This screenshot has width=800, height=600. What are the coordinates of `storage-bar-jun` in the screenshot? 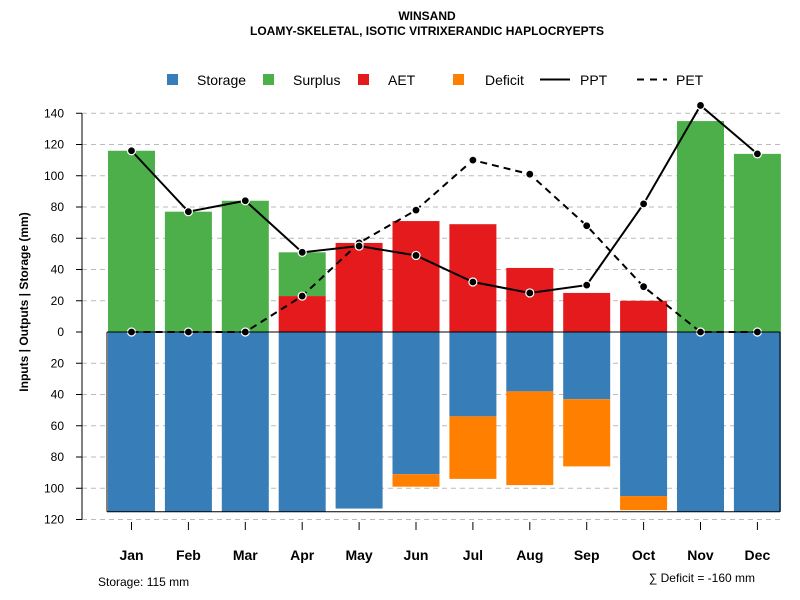 It's located at (416, 403).